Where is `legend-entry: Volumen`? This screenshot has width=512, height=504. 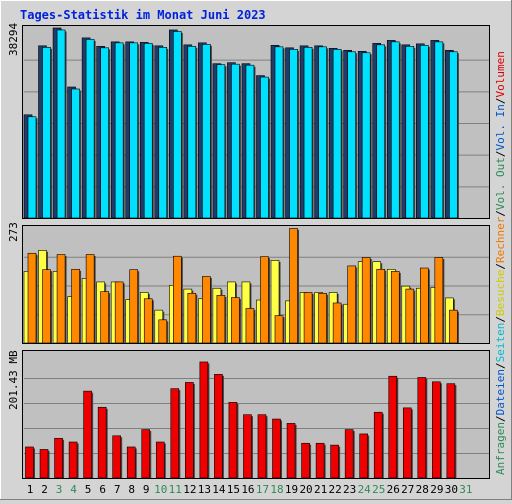 legend-entry: Volumen is located at coordinates (500, 74).